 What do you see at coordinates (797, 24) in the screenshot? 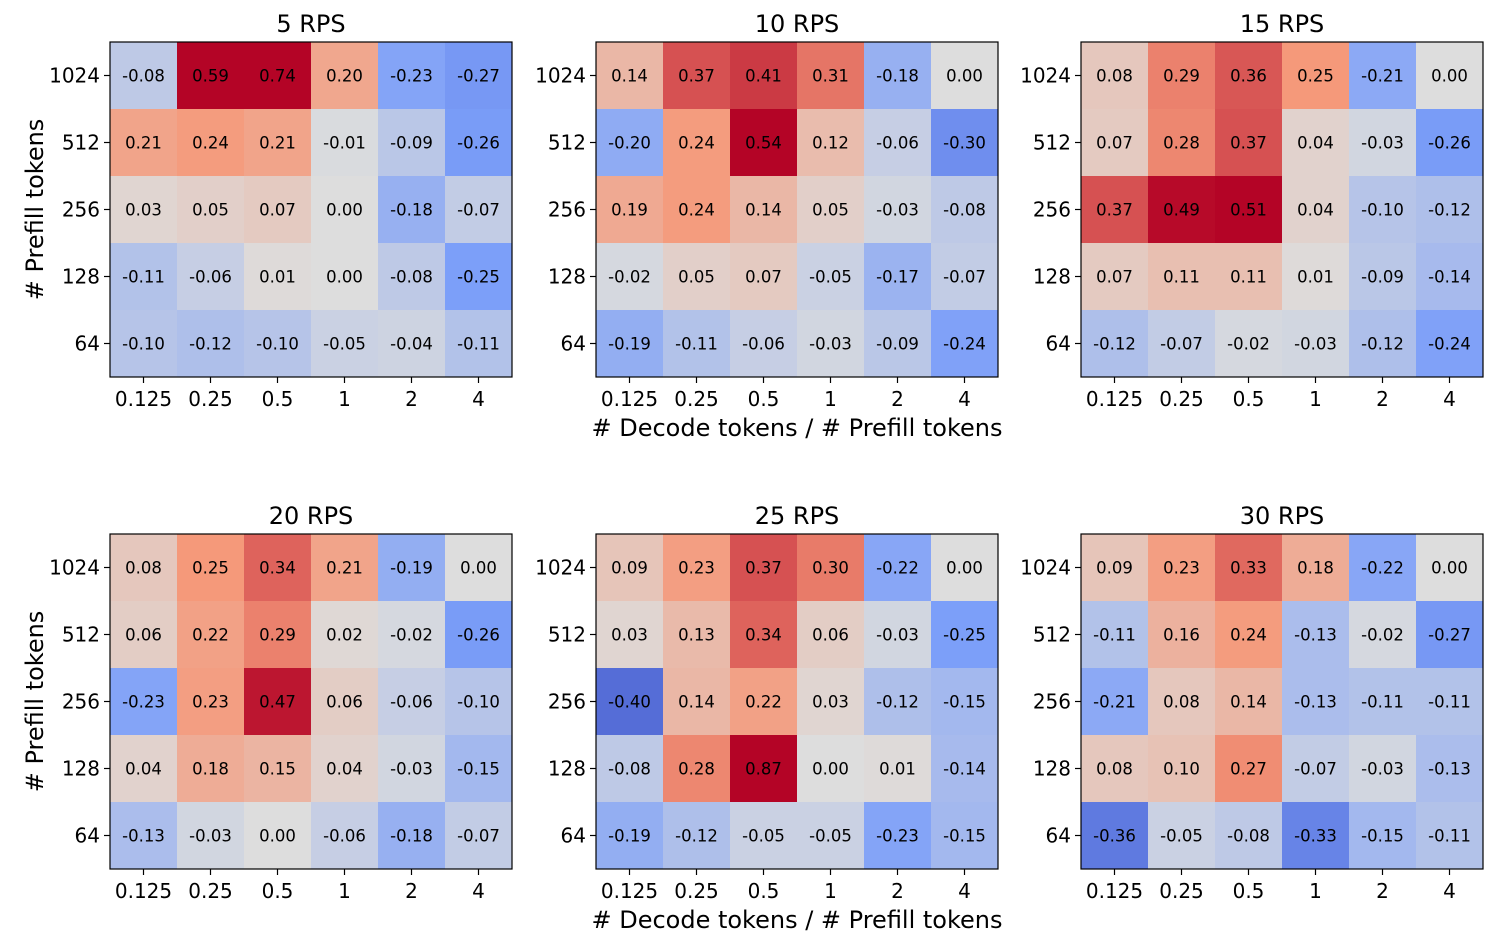
I see `panel-2-title: 10 RPS` at bounding box center [797, 24].